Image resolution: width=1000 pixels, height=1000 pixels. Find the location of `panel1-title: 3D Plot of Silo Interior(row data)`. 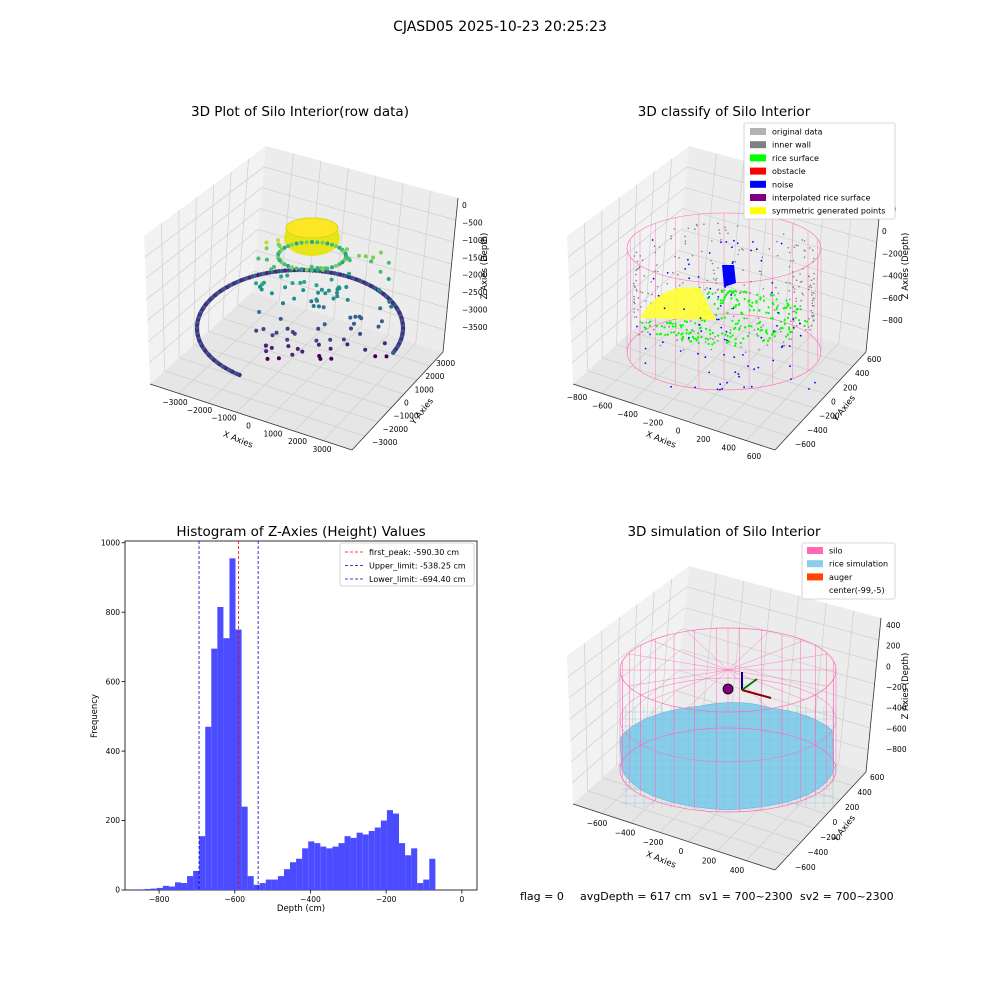

panel1-title: 3D Plot of Silo Interior(row data) is located at coordinates (300, 112).